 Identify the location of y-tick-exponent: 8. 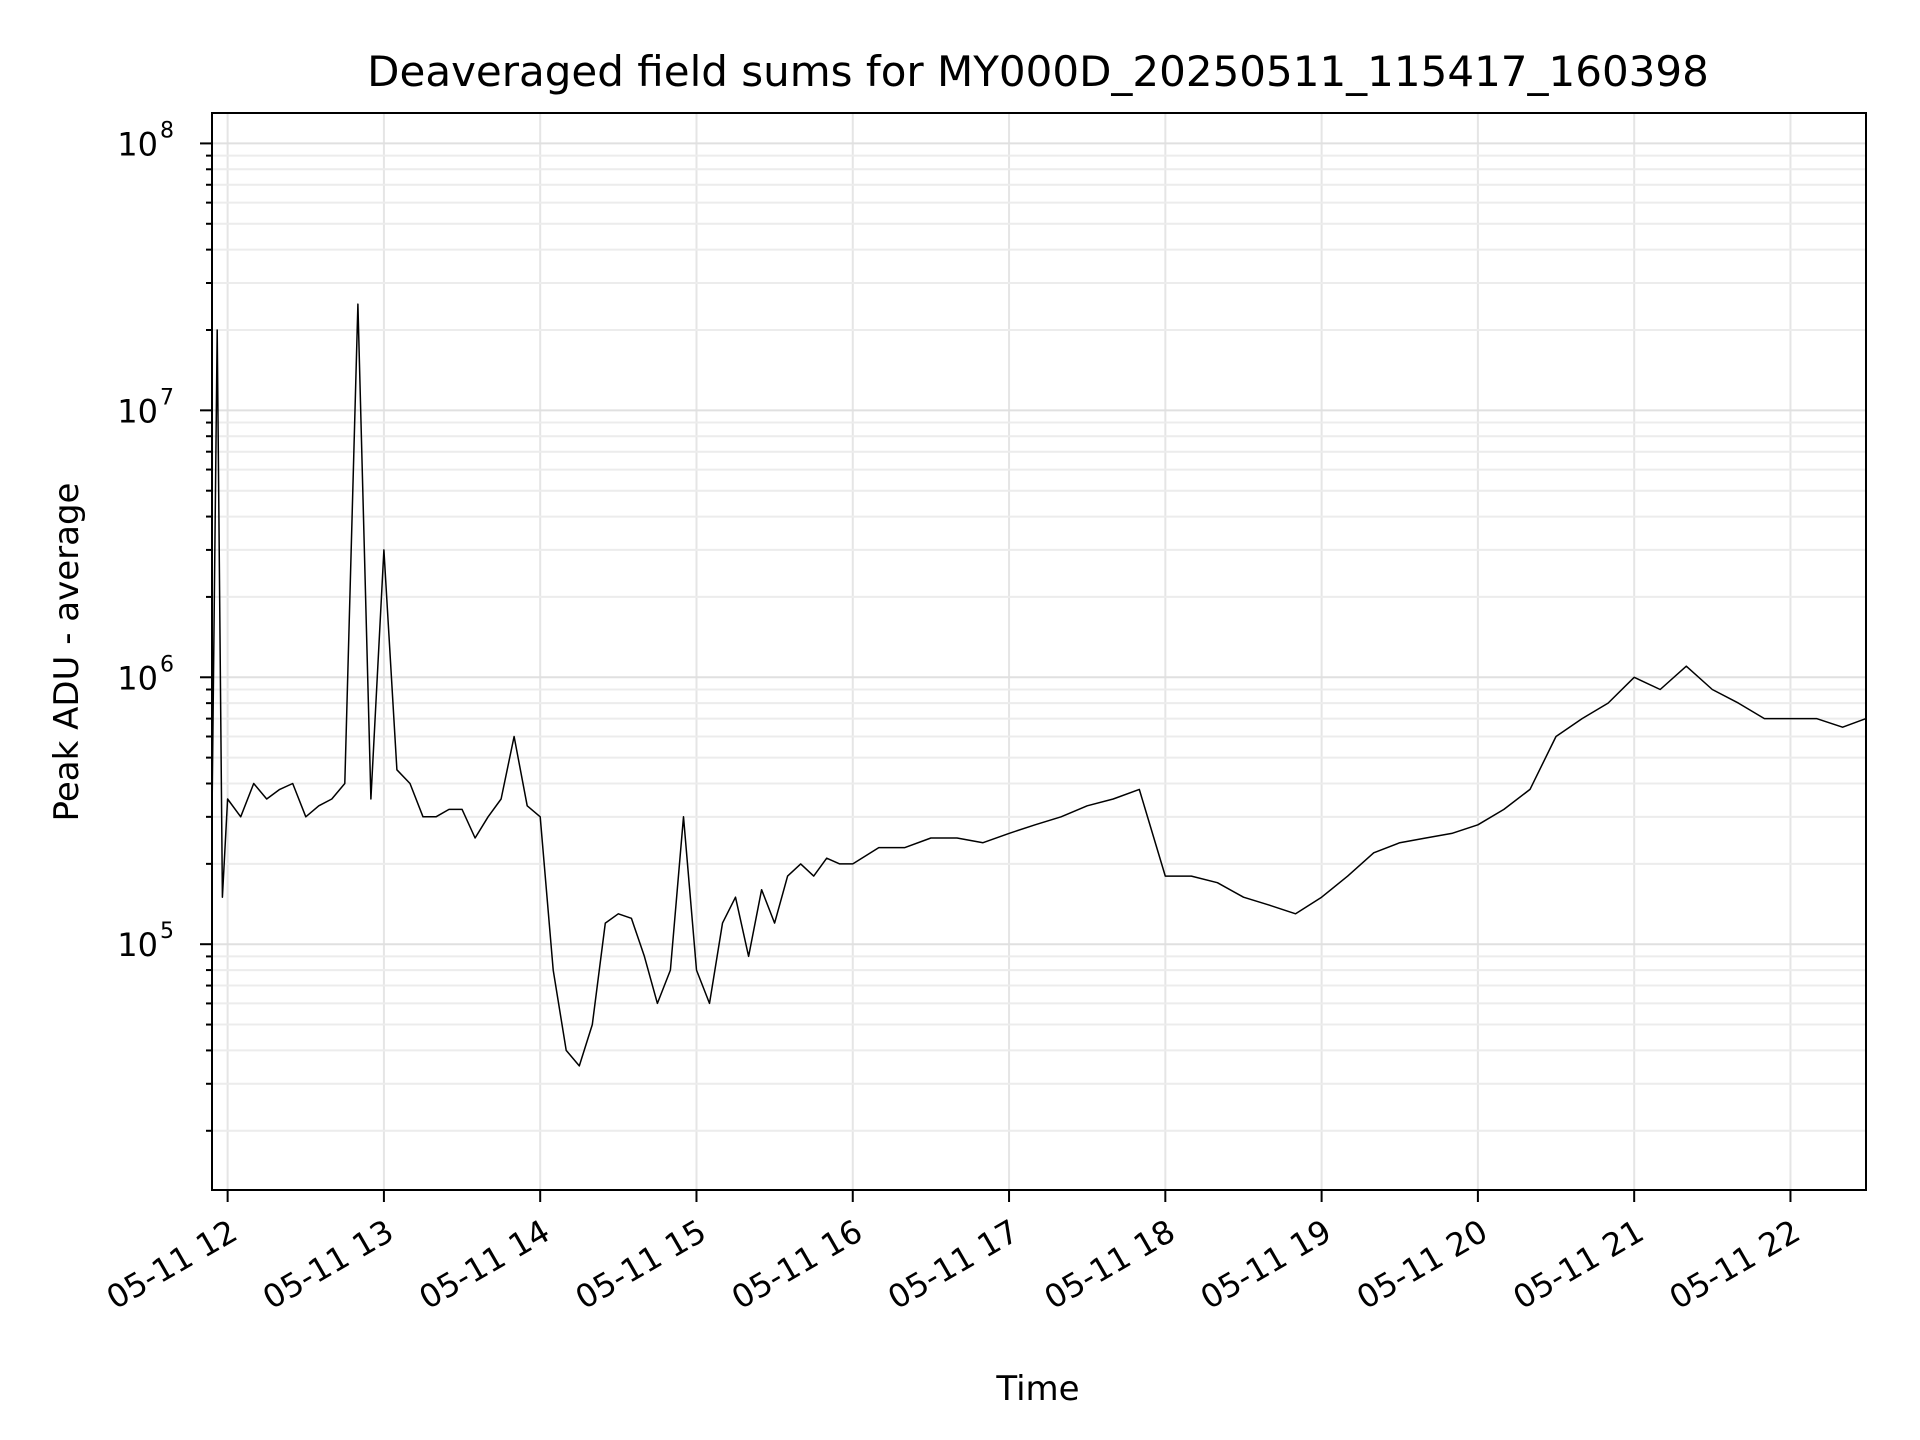
(167, 130).